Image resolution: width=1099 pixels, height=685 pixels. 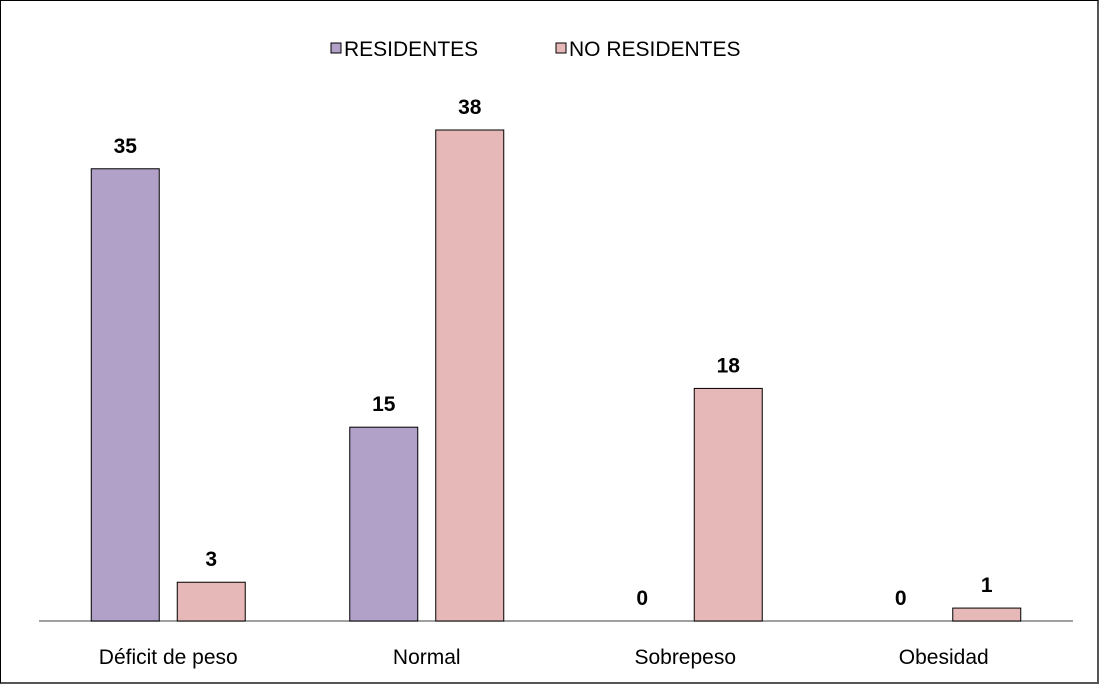 I want to click on legend-label: RESIDENTES, so click(x=411, y=49).